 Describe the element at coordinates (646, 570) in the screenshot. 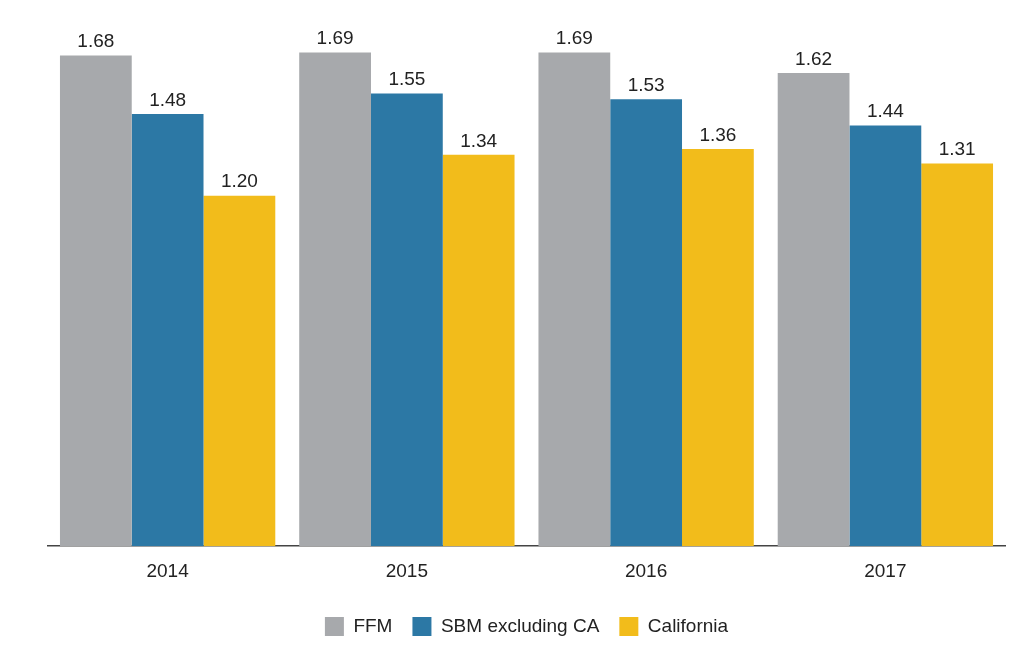

I see `x-tick-label: 2016` at that location.